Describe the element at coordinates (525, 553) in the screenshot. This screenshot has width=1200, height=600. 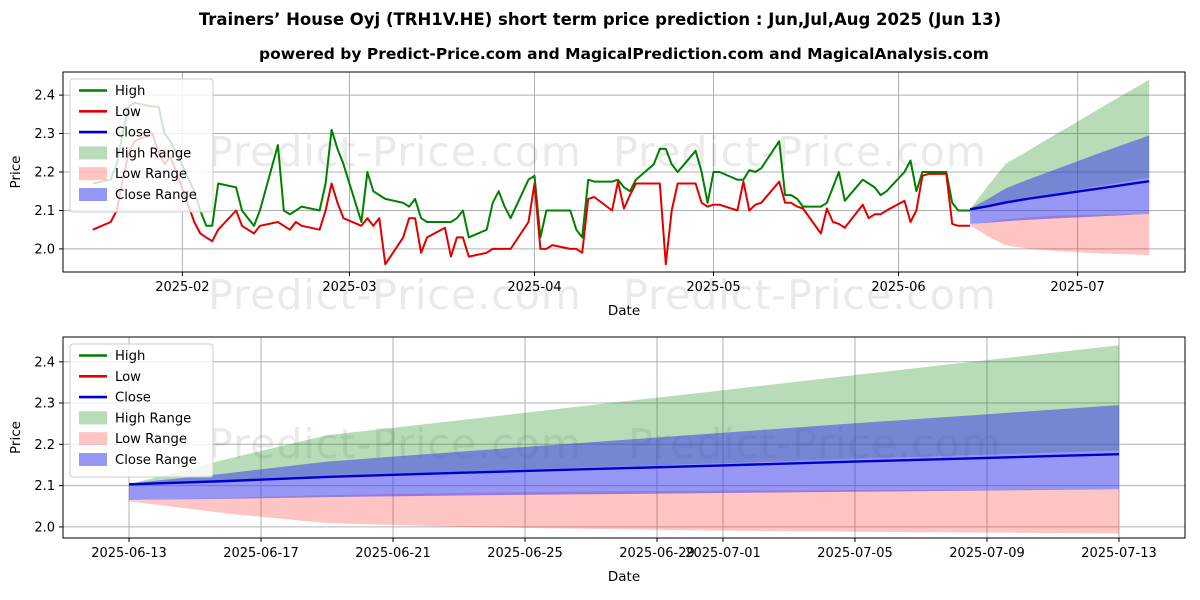
I see `x-tick-label: 2025-06-25` at that location.